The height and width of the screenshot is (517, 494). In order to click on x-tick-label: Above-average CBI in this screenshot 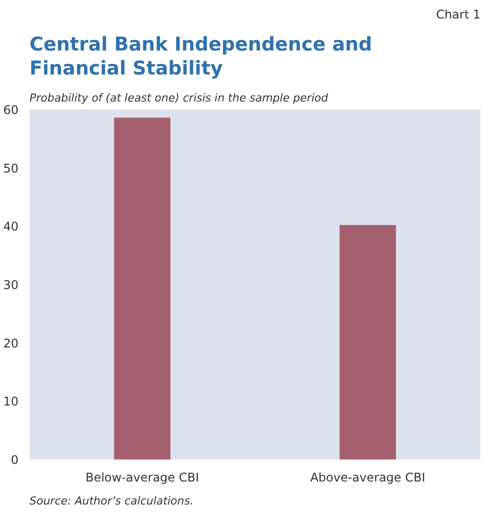, I will do `click(368, 477)`.